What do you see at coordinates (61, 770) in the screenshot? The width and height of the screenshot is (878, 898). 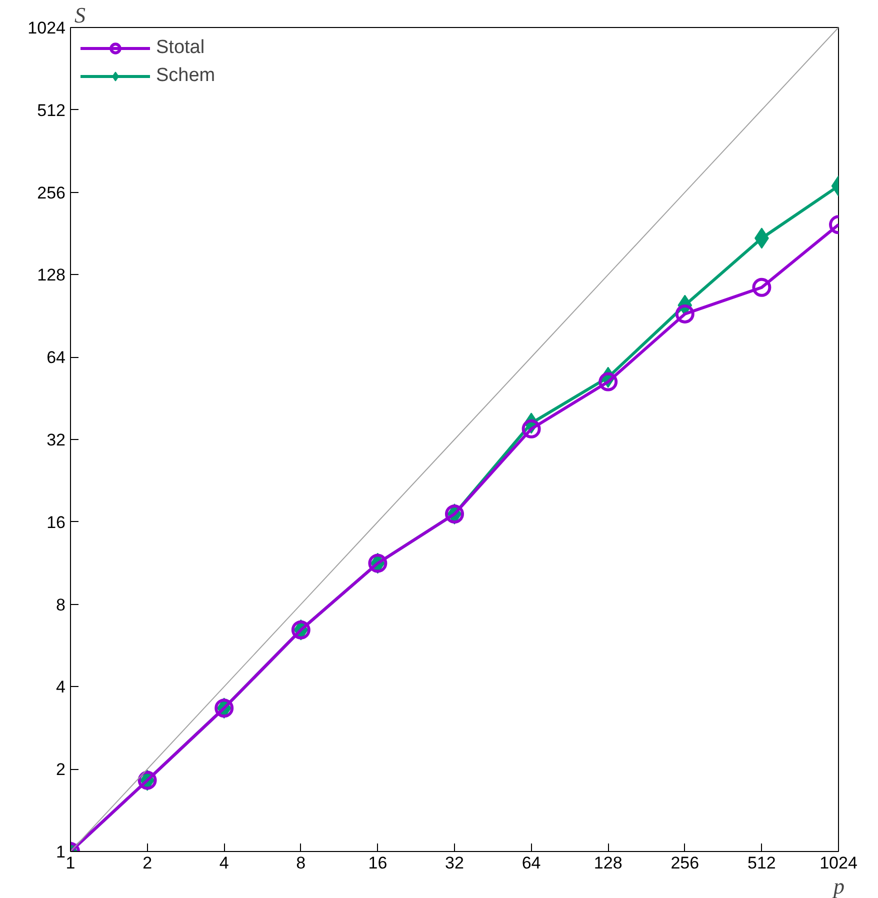 I see `y-tick-label: 2` at bounding box center [61, 770].